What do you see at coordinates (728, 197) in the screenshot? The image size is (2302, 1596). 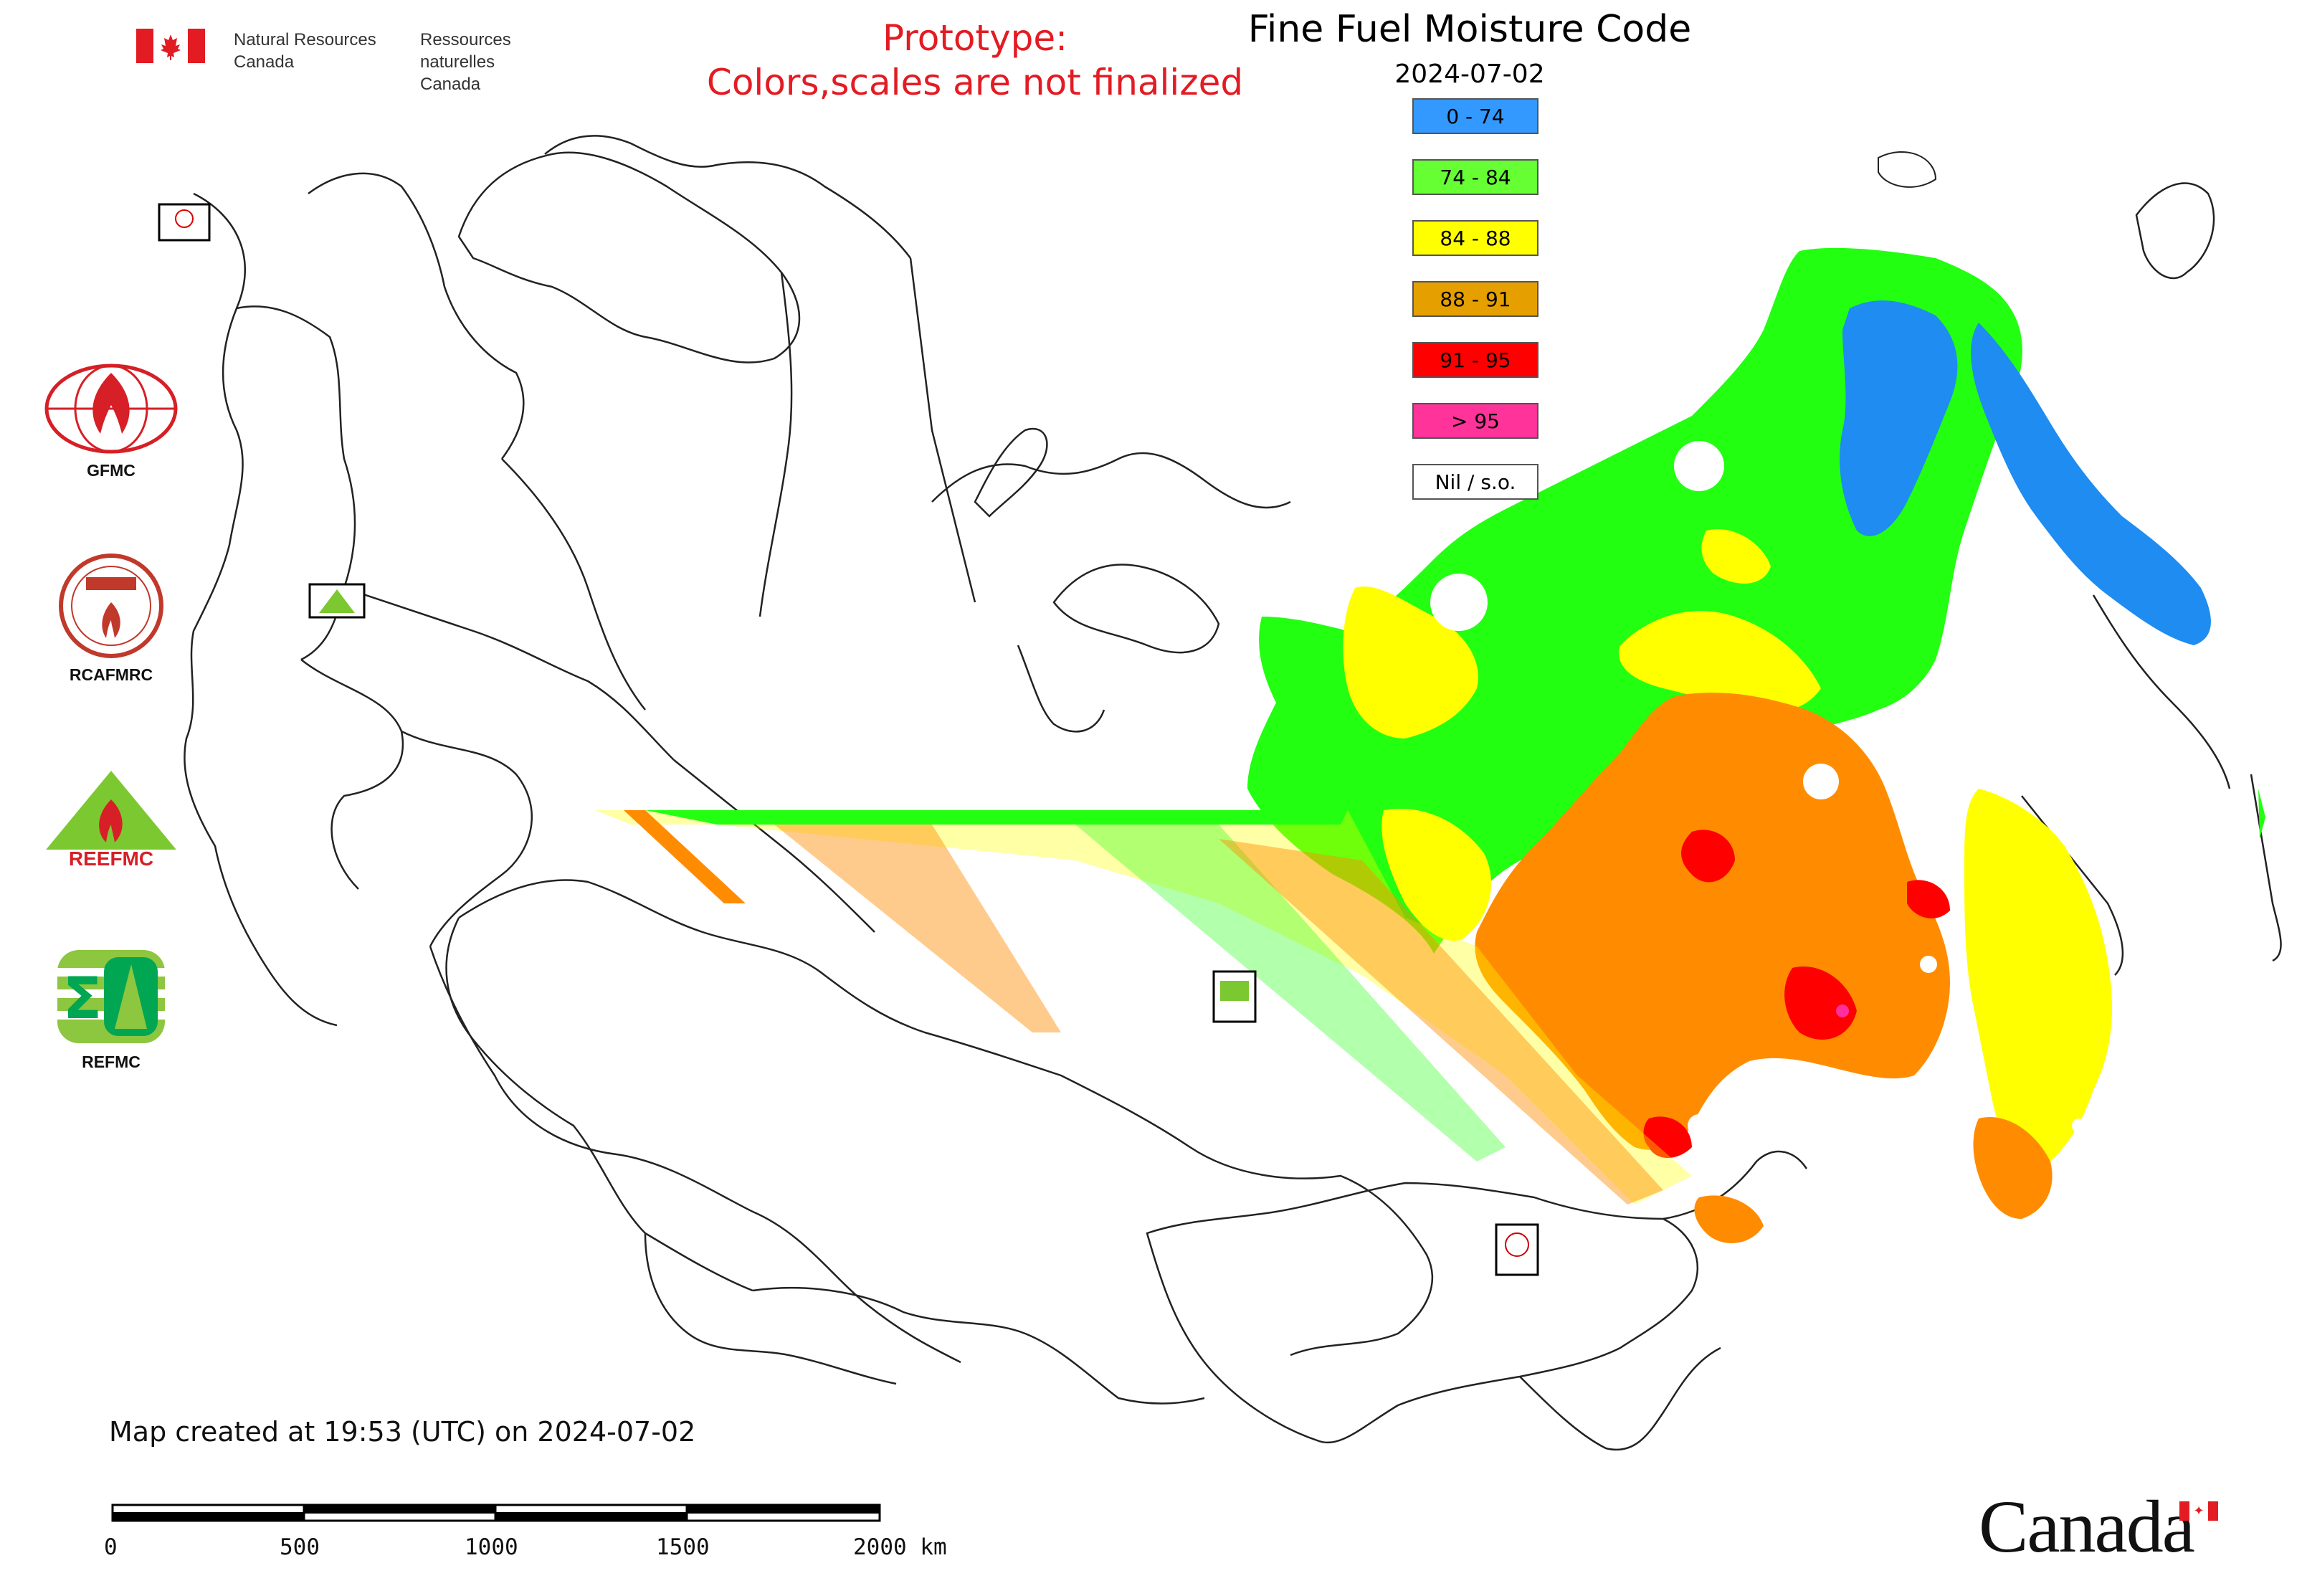 I see `arctic-coast-west` at bounding box center [728, 197].